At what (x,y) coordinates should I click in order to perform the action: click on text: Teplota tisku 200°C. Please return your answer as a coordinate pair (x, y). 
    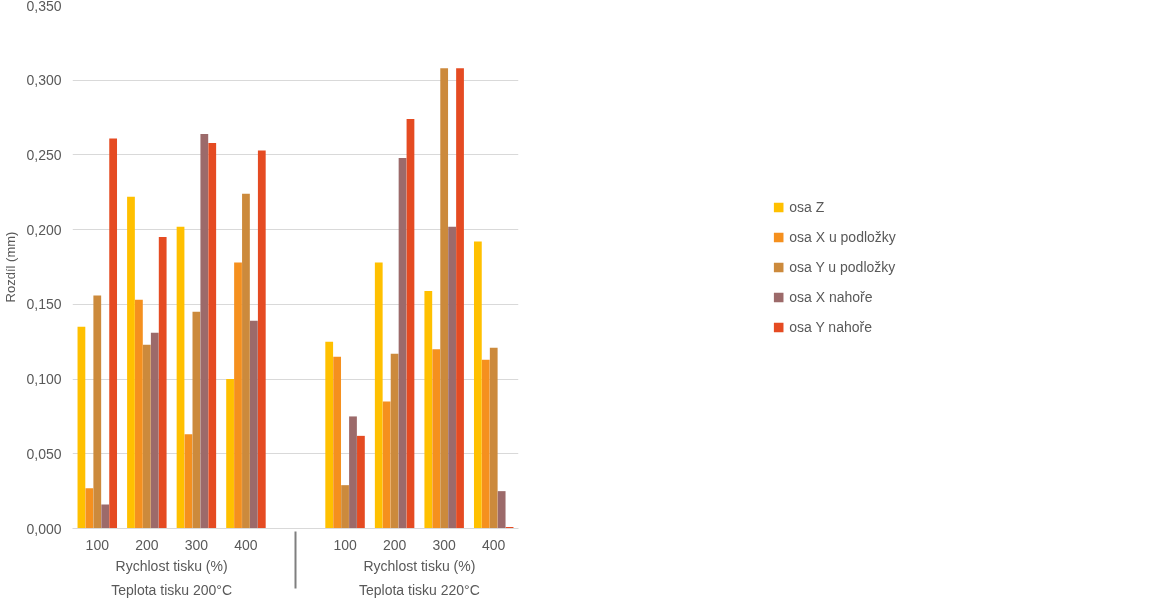
    Looking at the image, I should click on (171, 589).